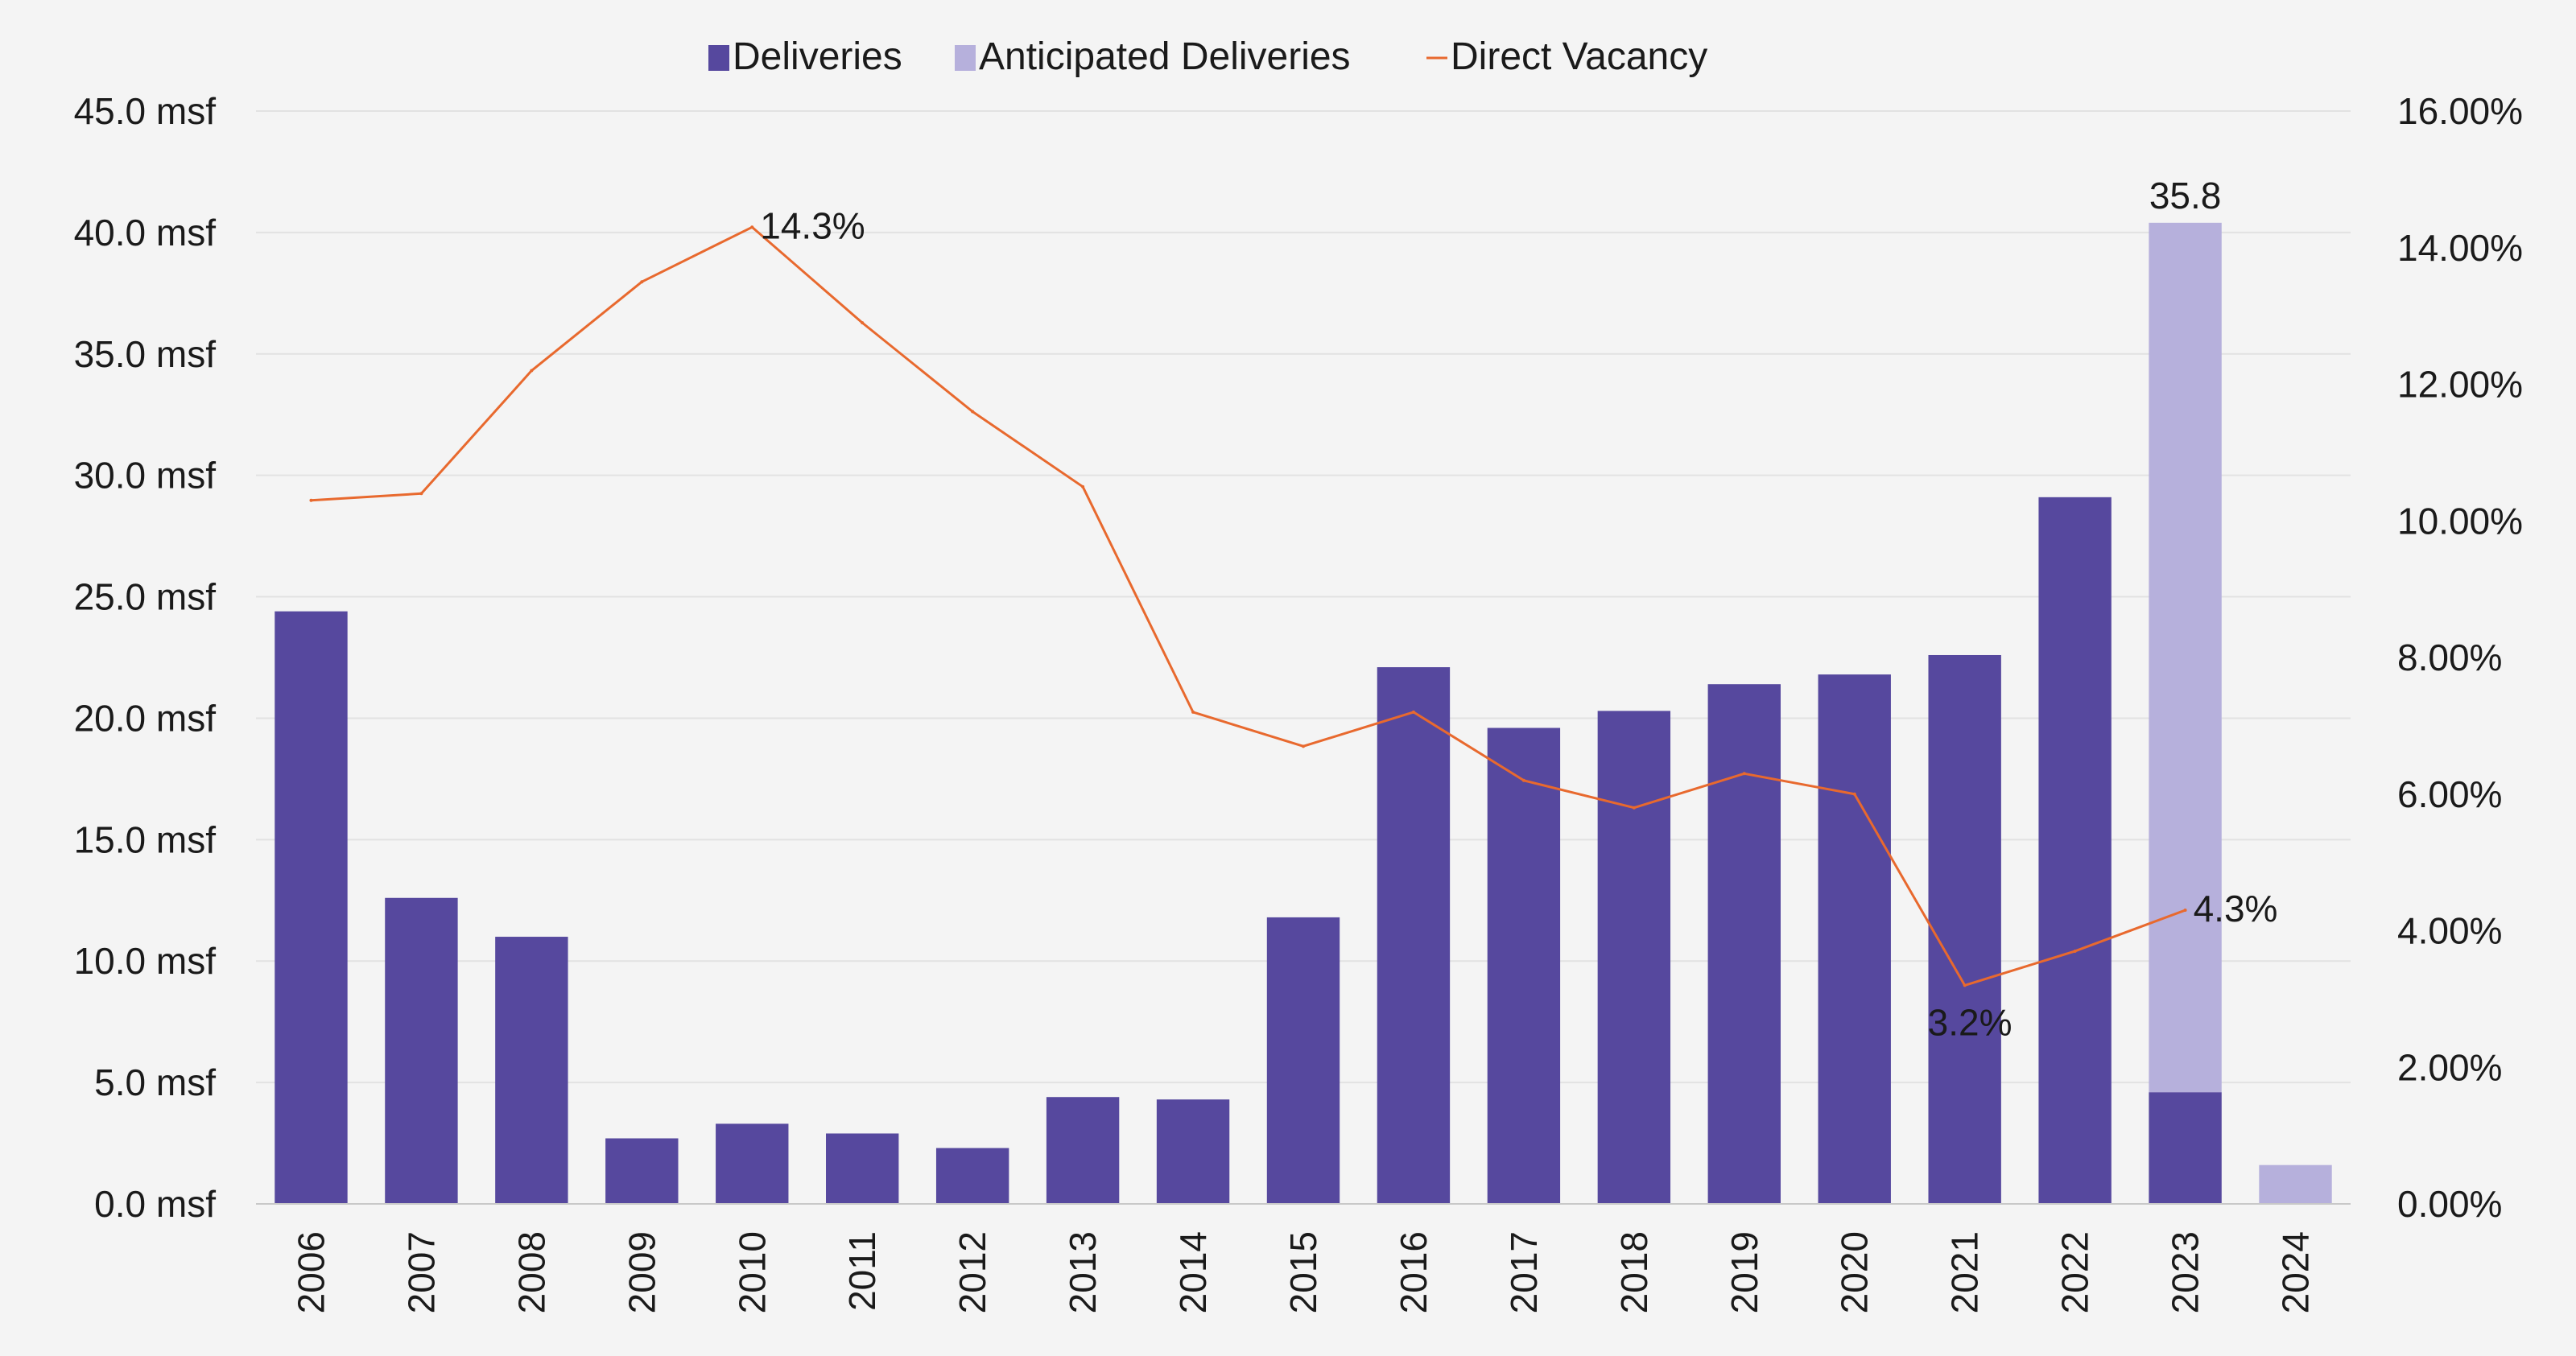 This screenshot has width=2576, height=1356. Describe the element at coordinates (145, 476) in the screenshot. I see `y-left-tick-label: 30.0 msf` at that location.